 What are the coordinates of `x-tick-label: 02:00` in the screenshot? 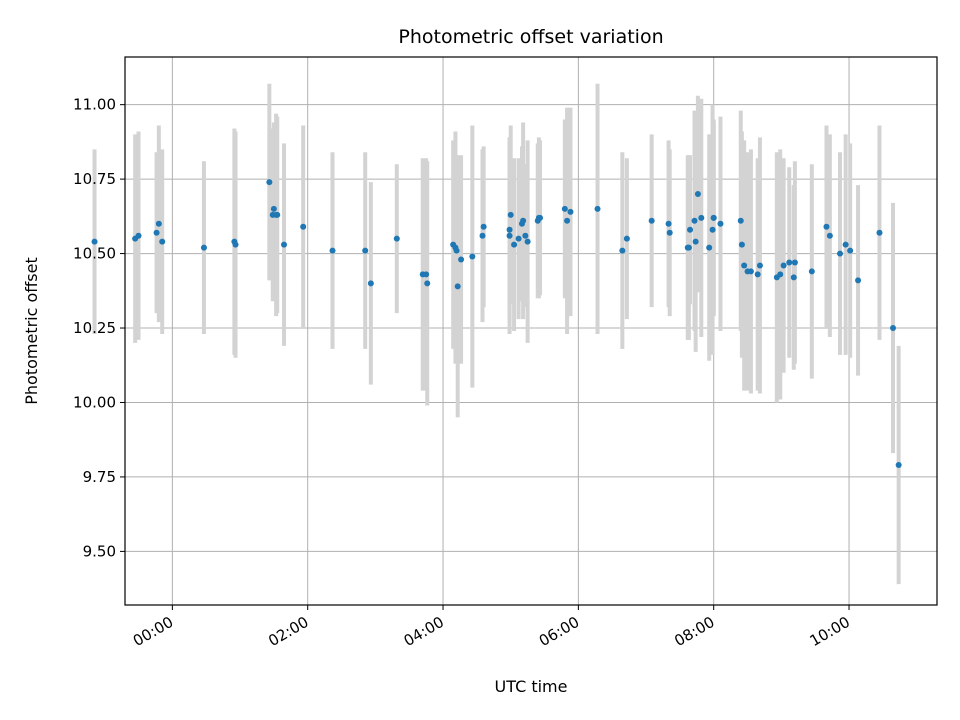 It's located at (288, 631).